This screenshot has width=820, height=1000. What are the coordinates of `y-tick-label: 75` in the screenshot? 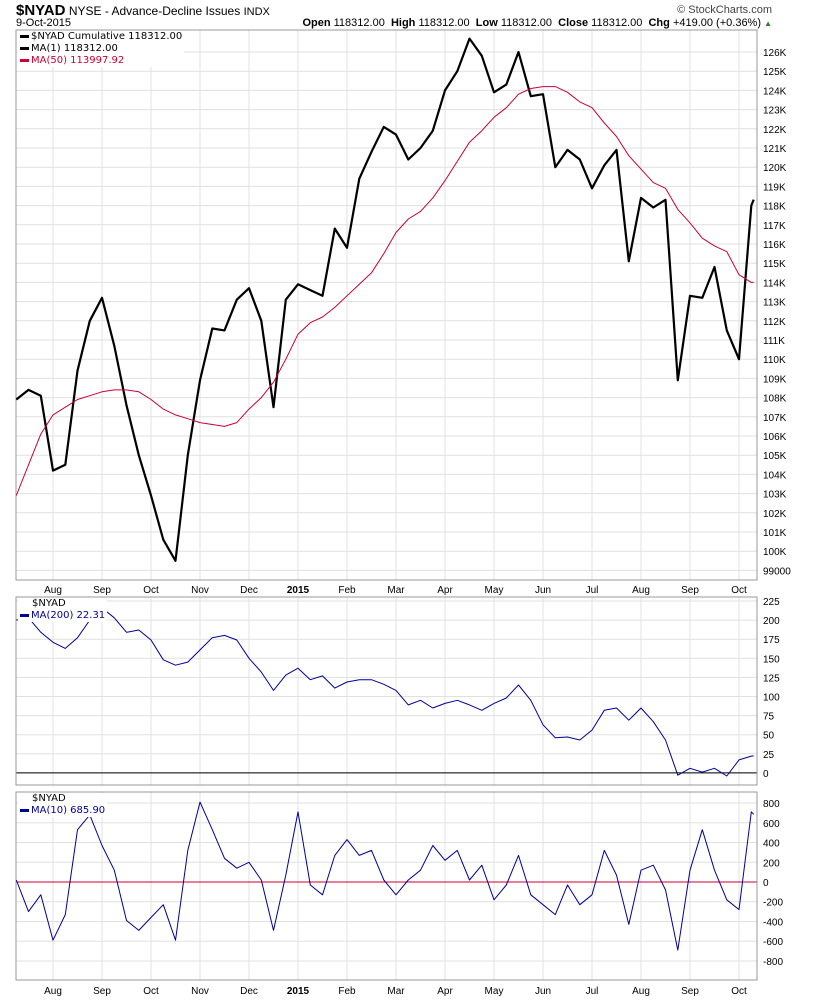 It's located at (769, 717).